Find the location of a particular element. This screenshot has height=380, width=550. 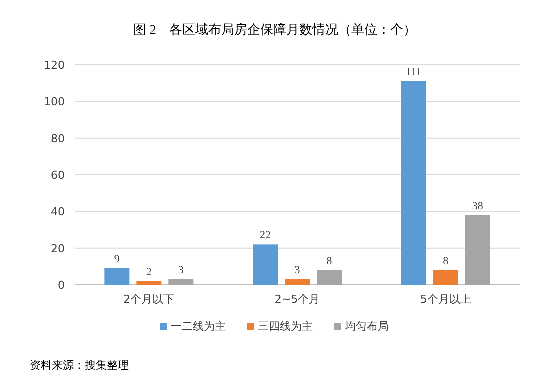

legend-label: 一二线为主 is located at coordinates (198, 326).